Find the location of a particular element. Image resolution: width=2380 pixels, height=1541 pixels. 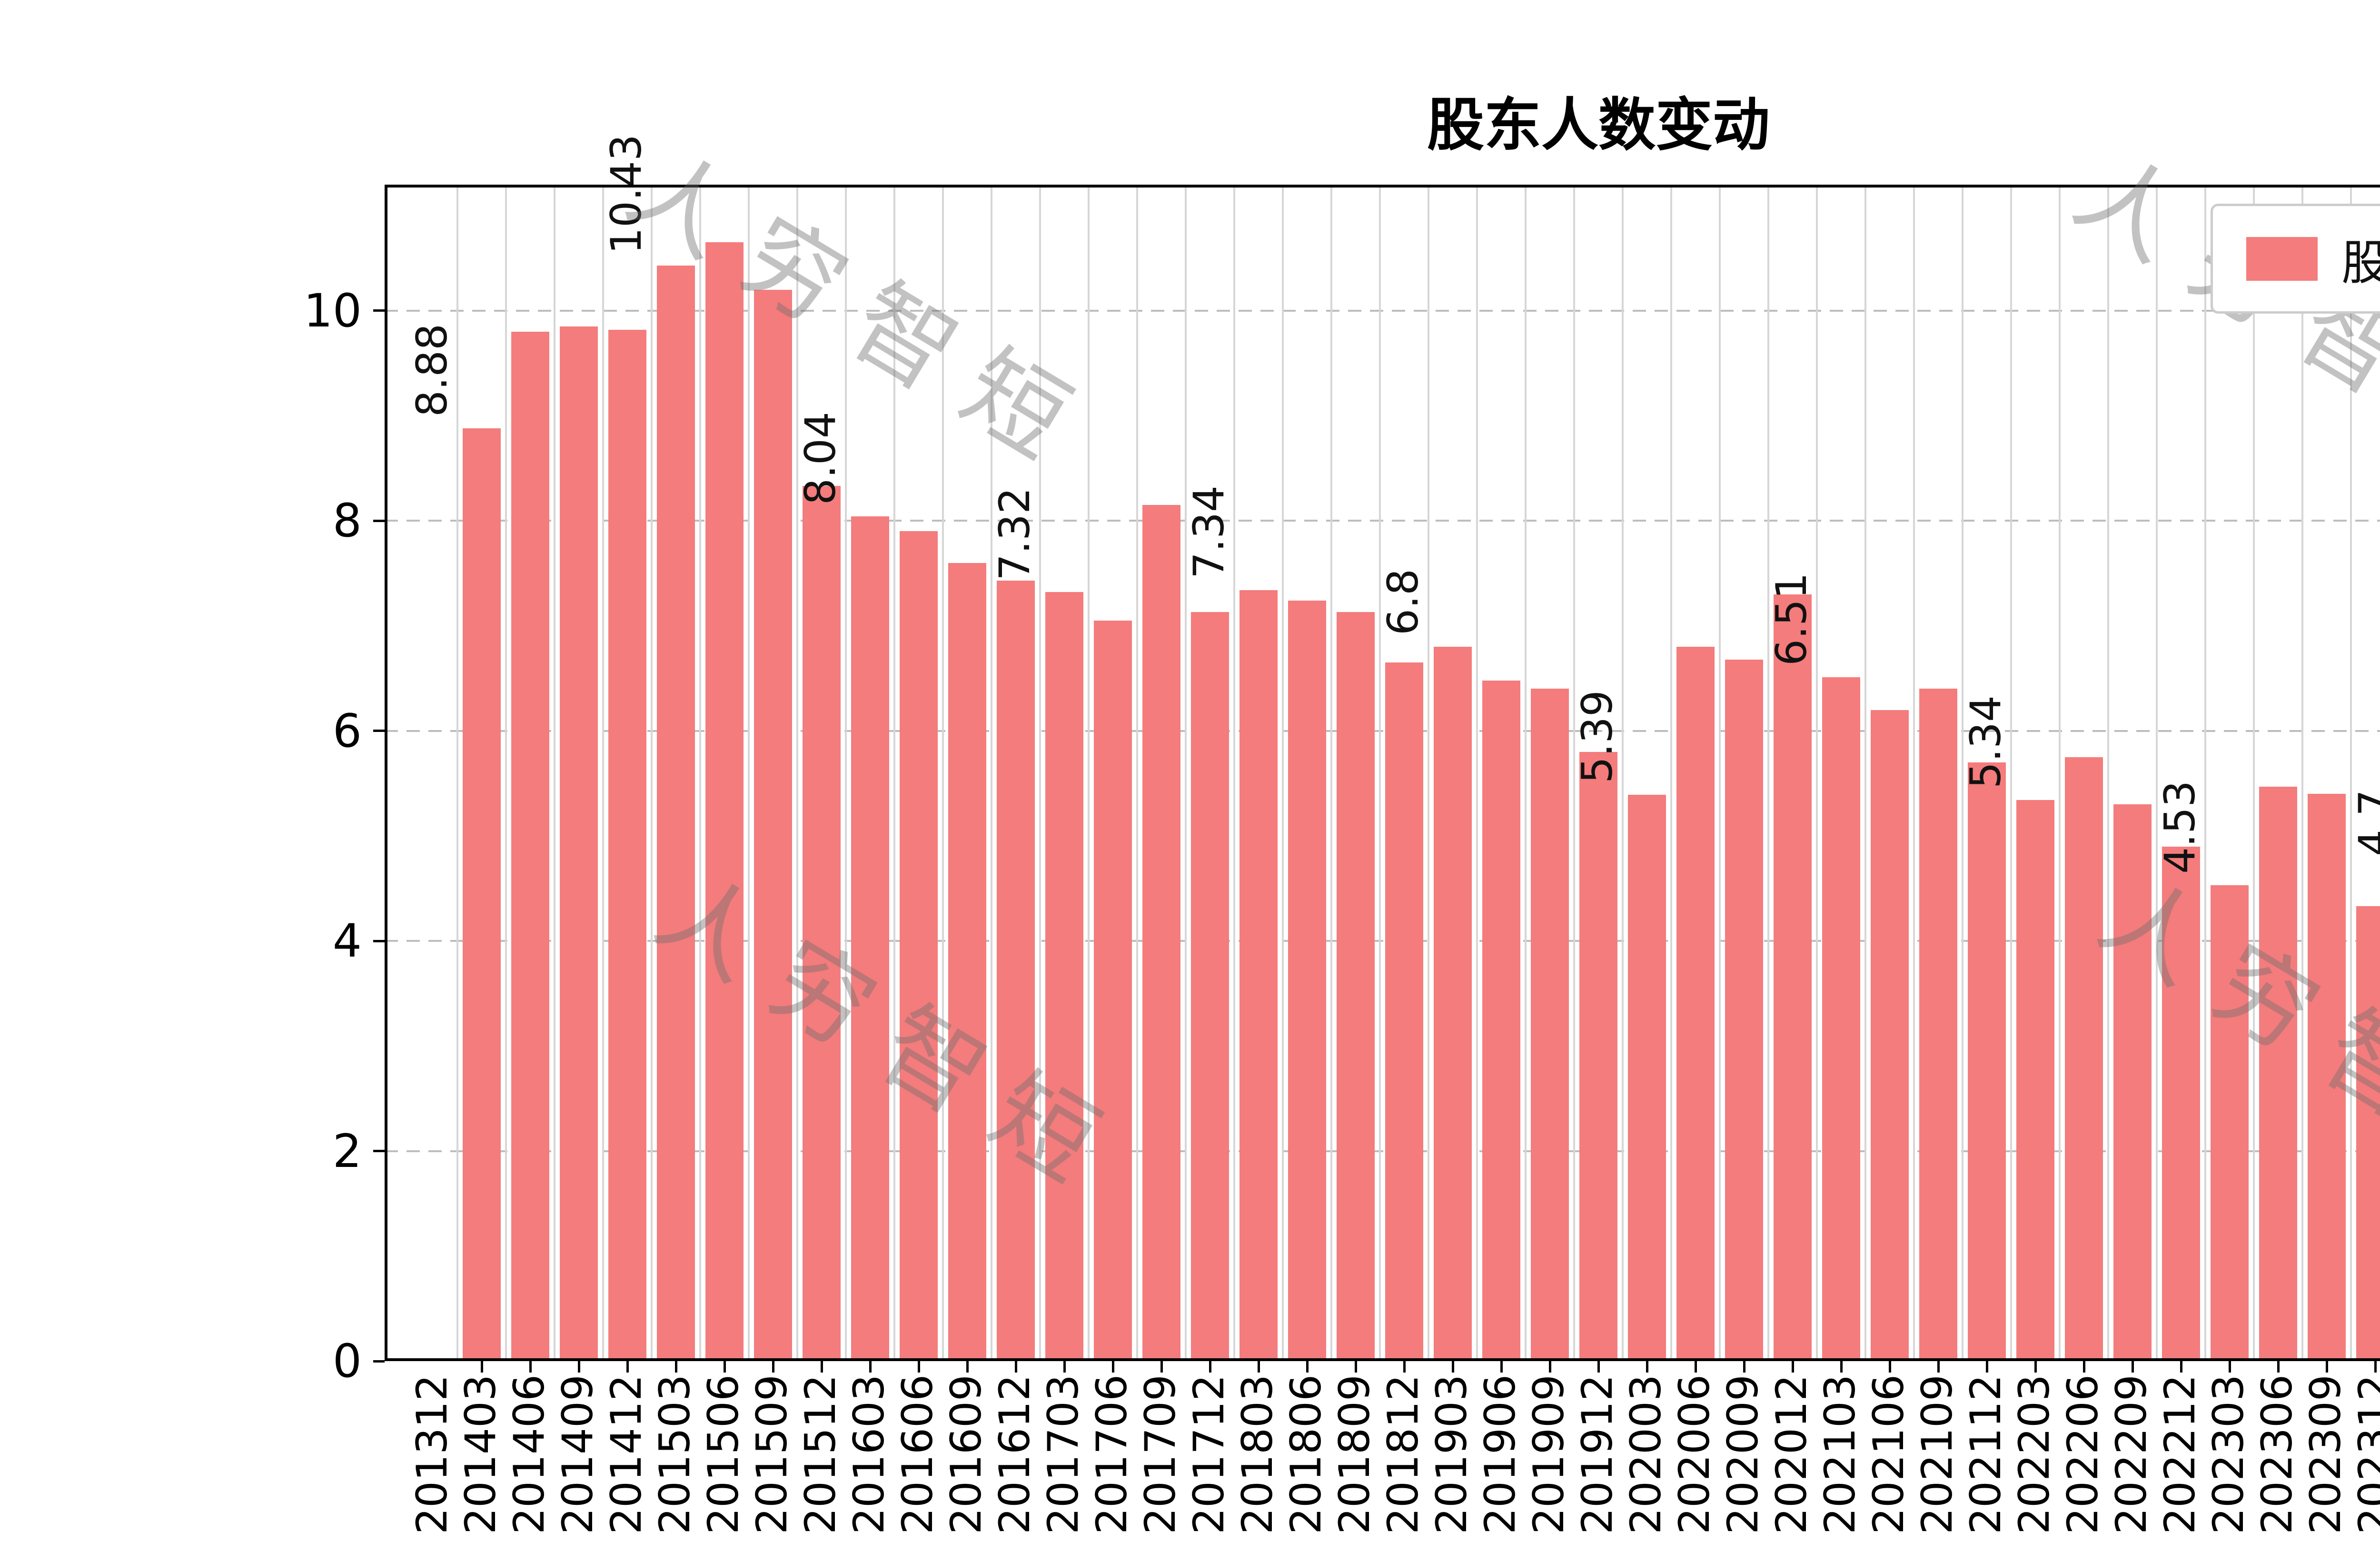

x-axis-label: 201412 is located at coordinates (626, 1454).